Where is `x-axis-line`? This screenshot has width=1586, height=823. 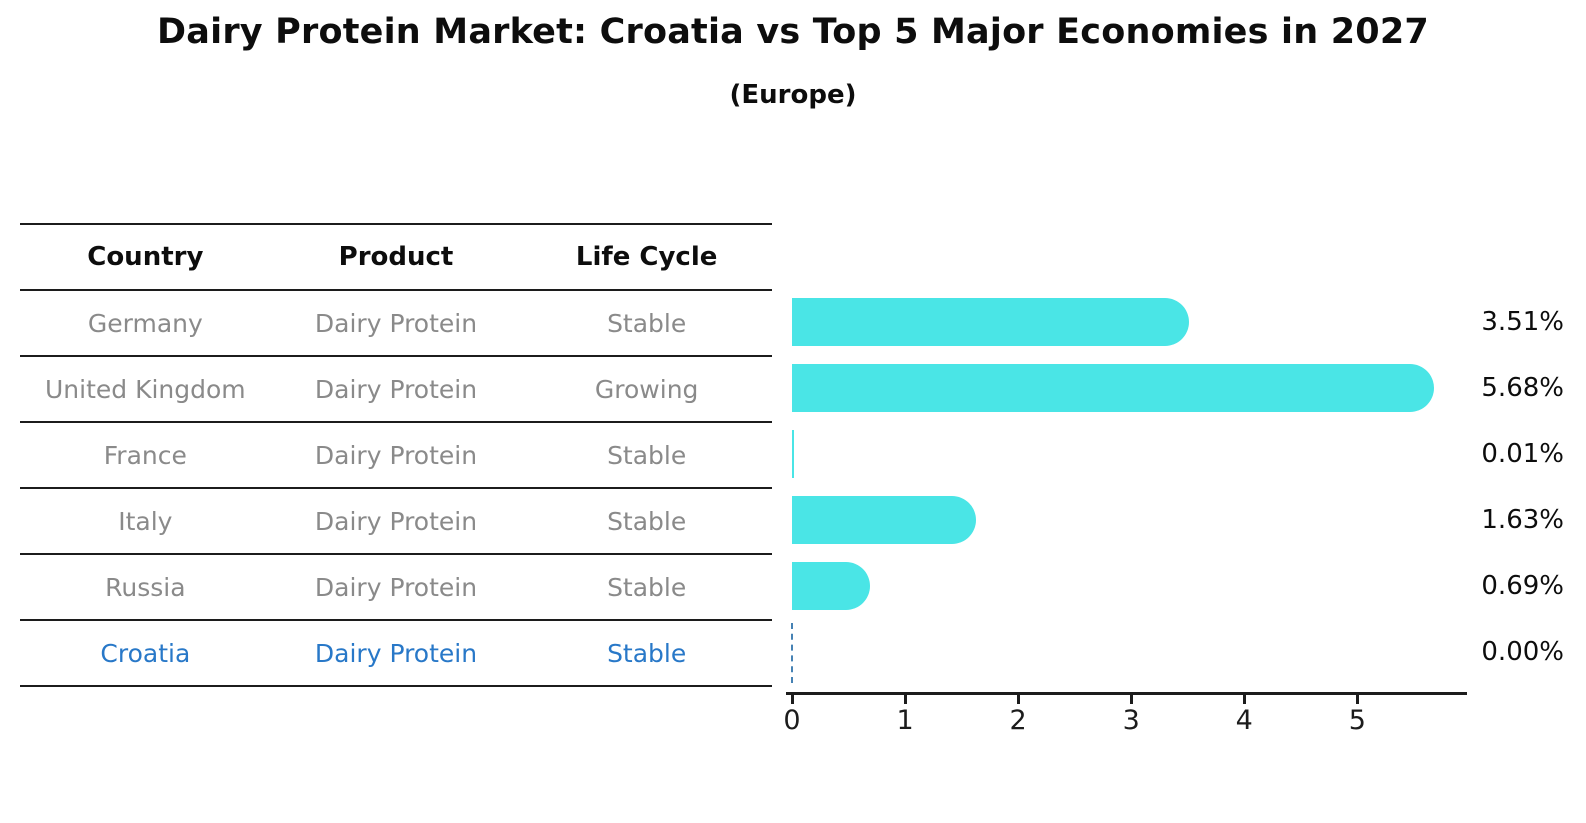
x-axis-line is located at coordinates (1126, 693).